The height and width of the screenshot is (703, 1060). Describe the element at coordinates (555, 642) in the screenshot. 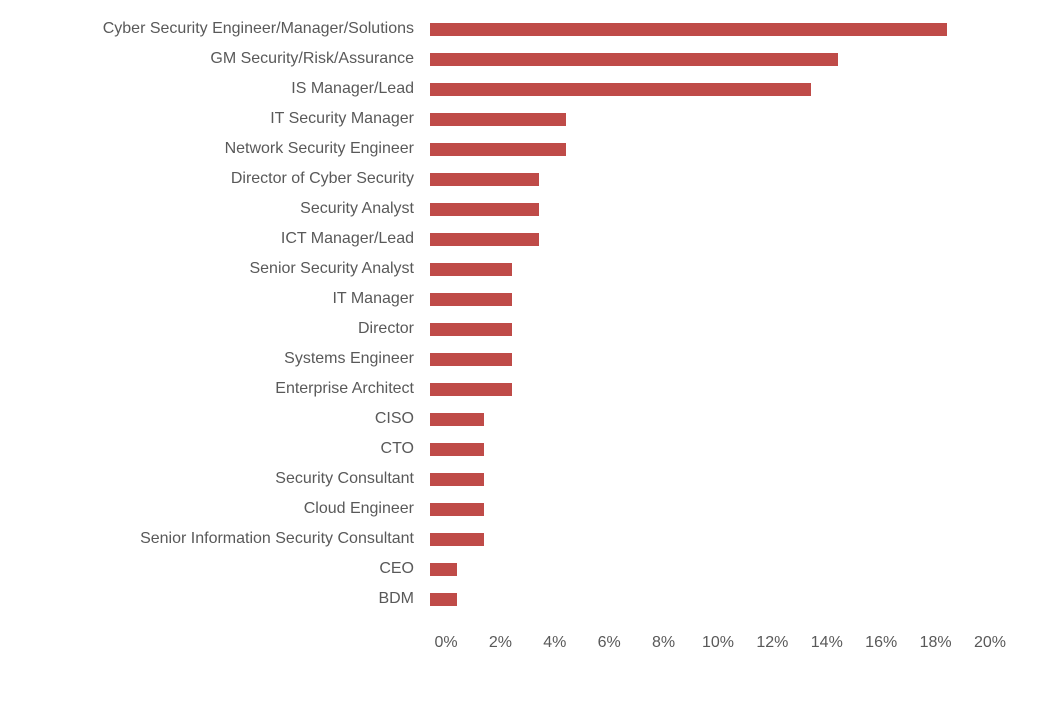

I see `x-tick-label: 4%` at that location.